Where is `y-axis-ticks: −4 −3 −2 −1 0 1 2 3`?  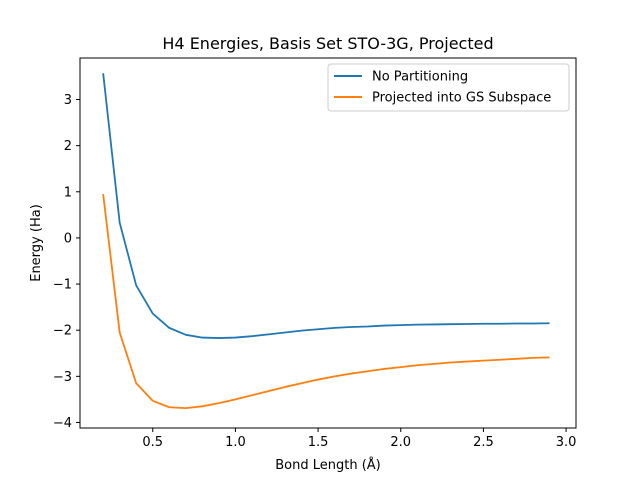
y-axis-ticks: −4 −3 −2 −1 0 1 2 3 is located at coordinates (66, 262).